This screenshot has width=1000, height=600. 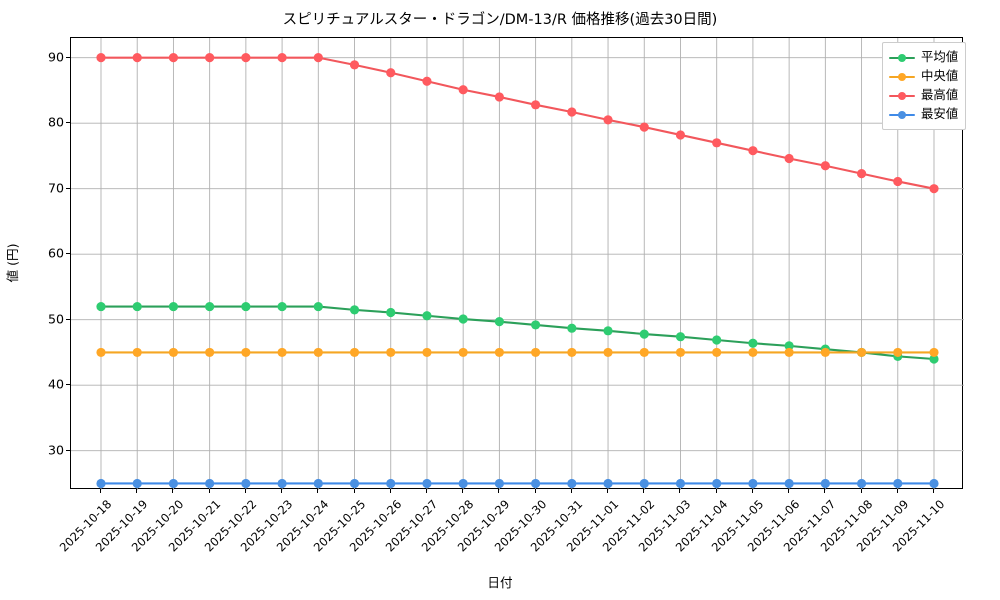 What do you see at coordinates (940, 76) in the screenshot?
I see `legend-label: 中央値` at bounding box center [940, 76].